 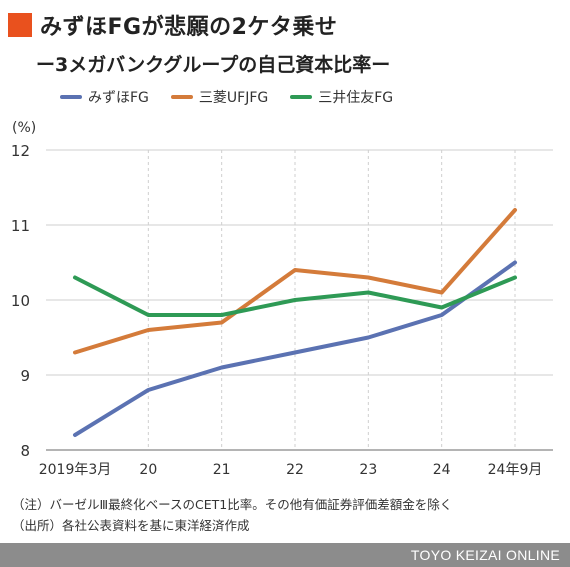 I want to click on legend-label-smfg: 三井住友FG, so click(x=356, y=98).